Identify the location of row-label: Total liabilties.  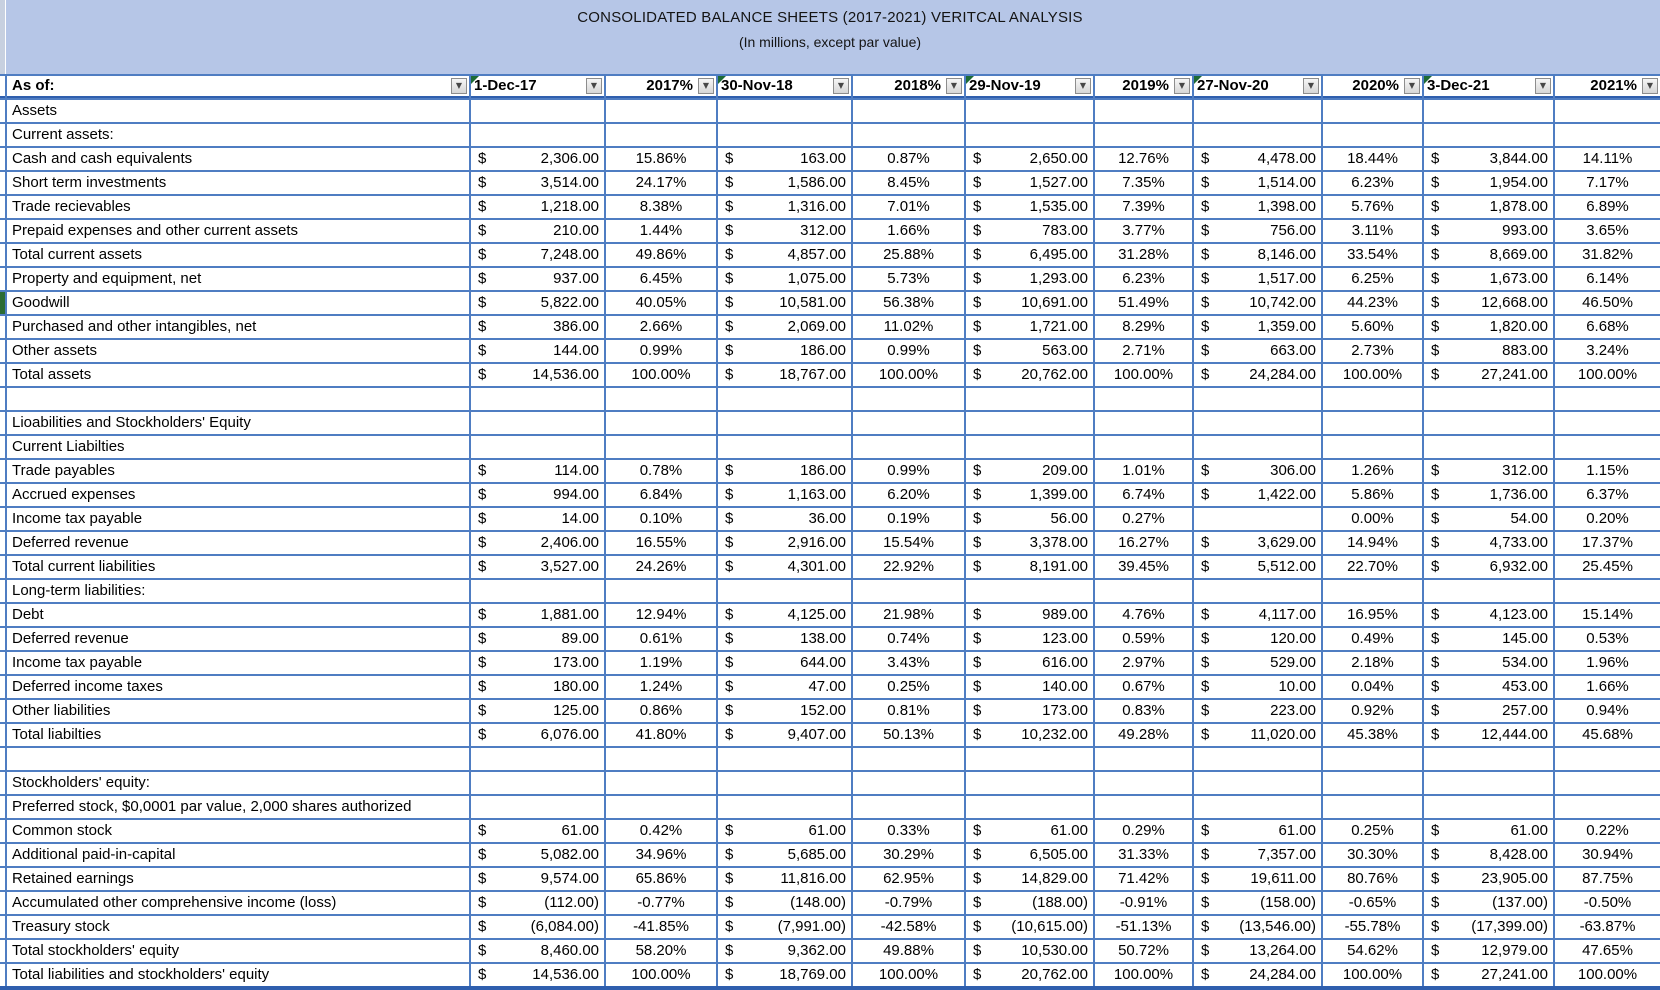
(238, 735).